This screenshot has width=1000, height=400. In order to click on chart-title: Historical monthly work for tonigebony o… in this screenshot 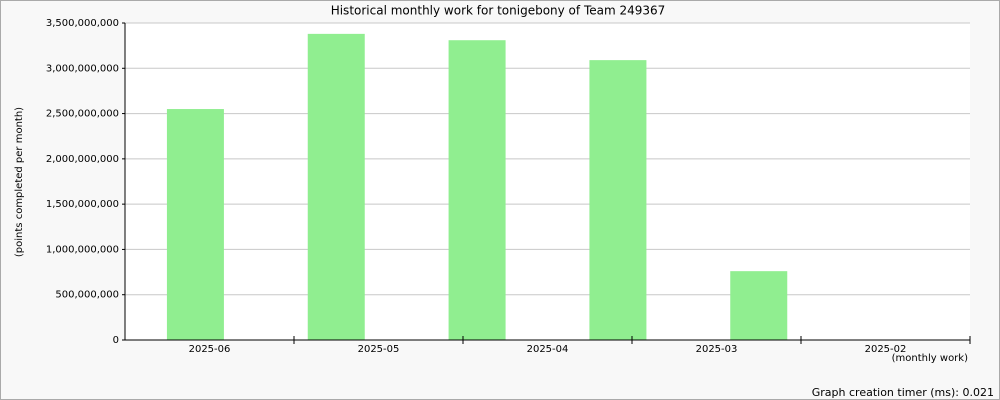, I will do `click(498, 11)`.